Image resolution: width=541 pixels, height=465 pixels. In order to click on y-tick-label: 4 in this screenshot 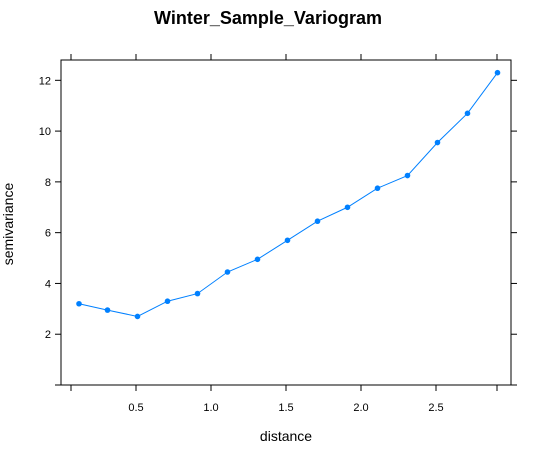, I will do `click(48, 284)`.